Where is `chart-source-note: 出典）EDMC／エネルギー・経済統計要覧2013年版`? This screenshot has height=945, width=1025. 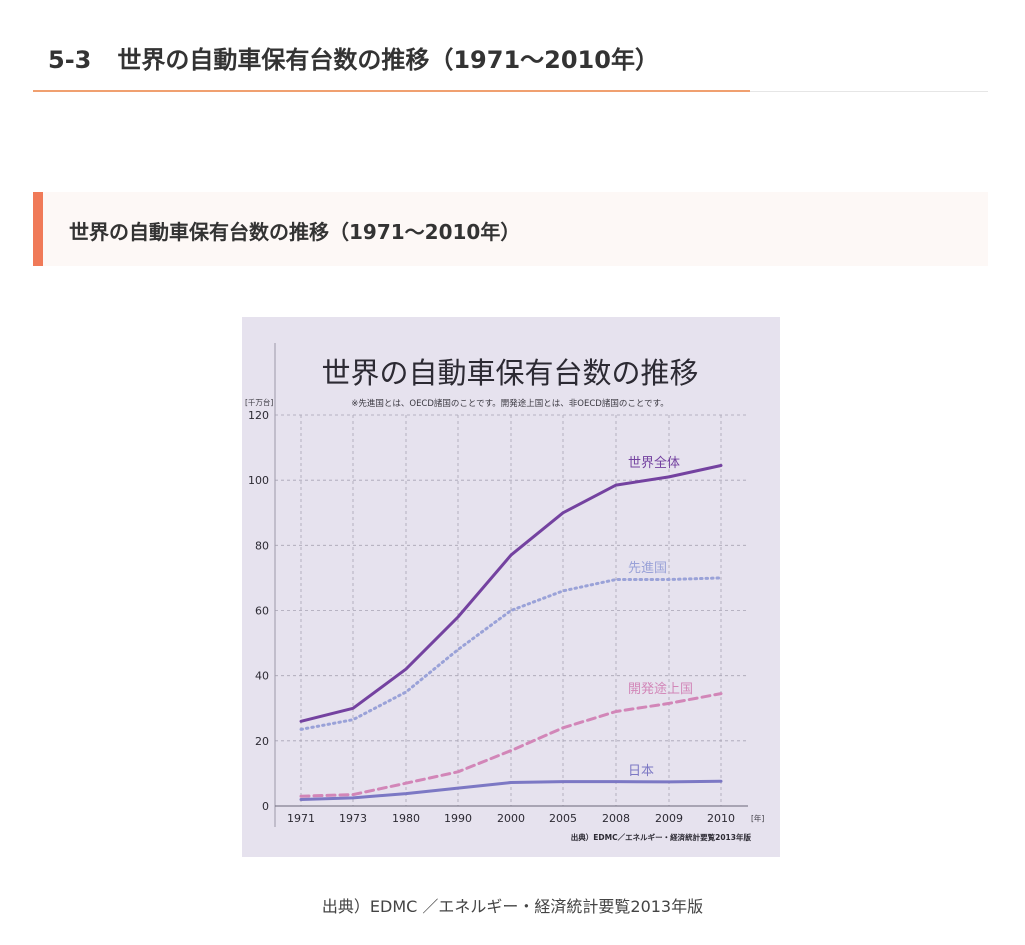
chart-source-note: 出典）EDMC／エネルギー・経済統計要覧2013年版 is located at coordinates (661, 837).